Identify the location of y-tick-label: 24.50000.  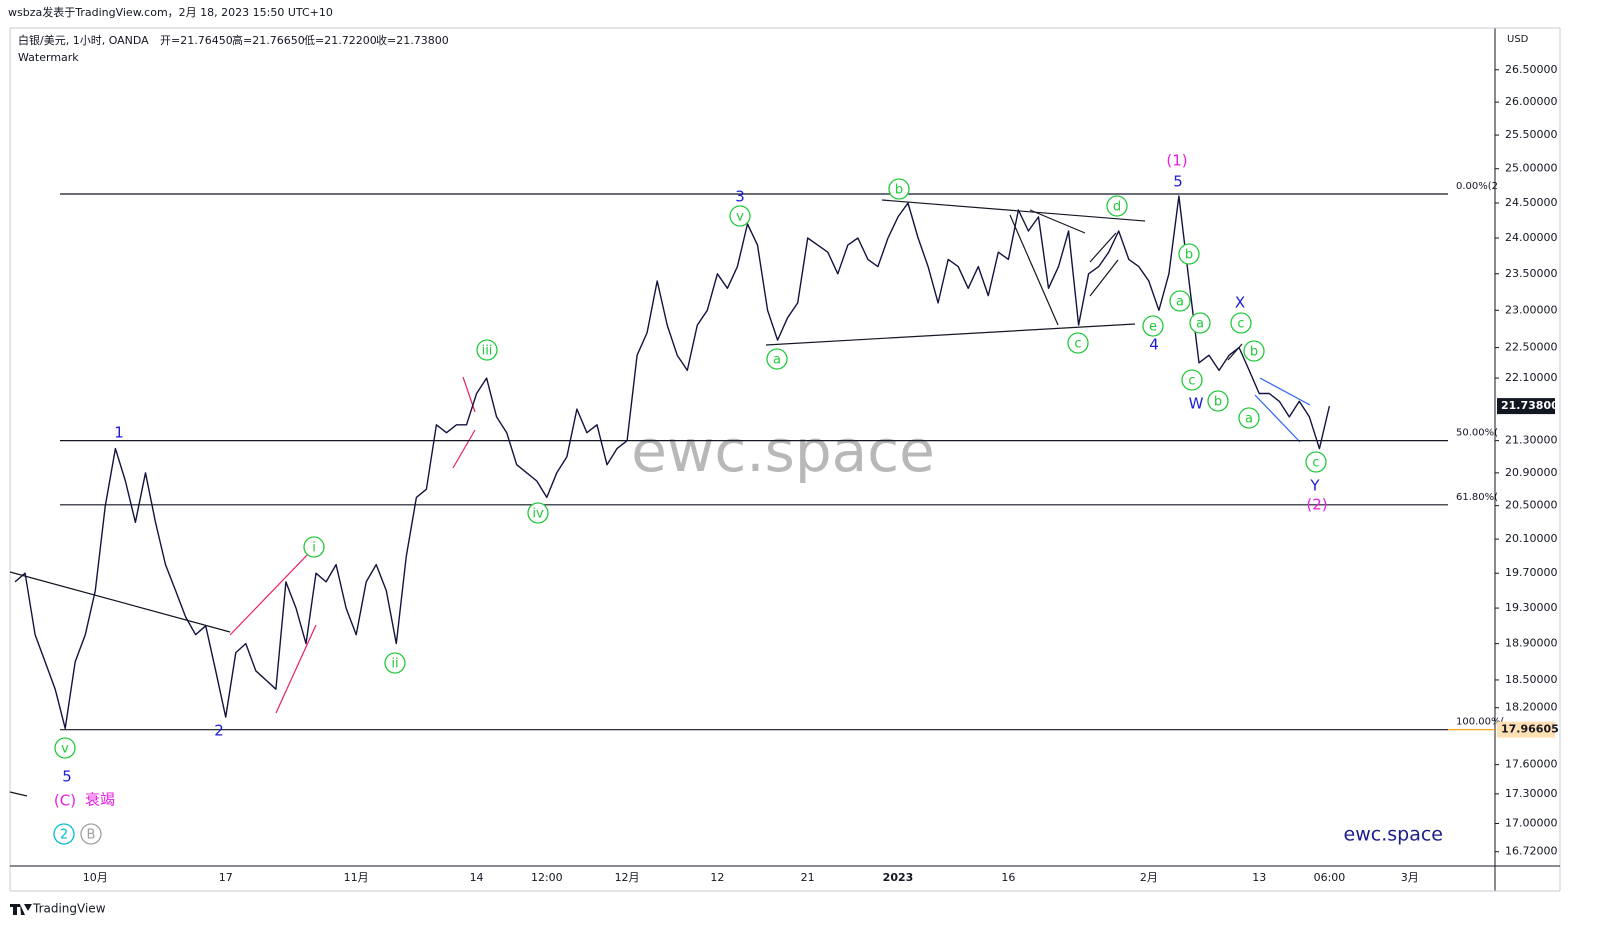
(1531, 202).